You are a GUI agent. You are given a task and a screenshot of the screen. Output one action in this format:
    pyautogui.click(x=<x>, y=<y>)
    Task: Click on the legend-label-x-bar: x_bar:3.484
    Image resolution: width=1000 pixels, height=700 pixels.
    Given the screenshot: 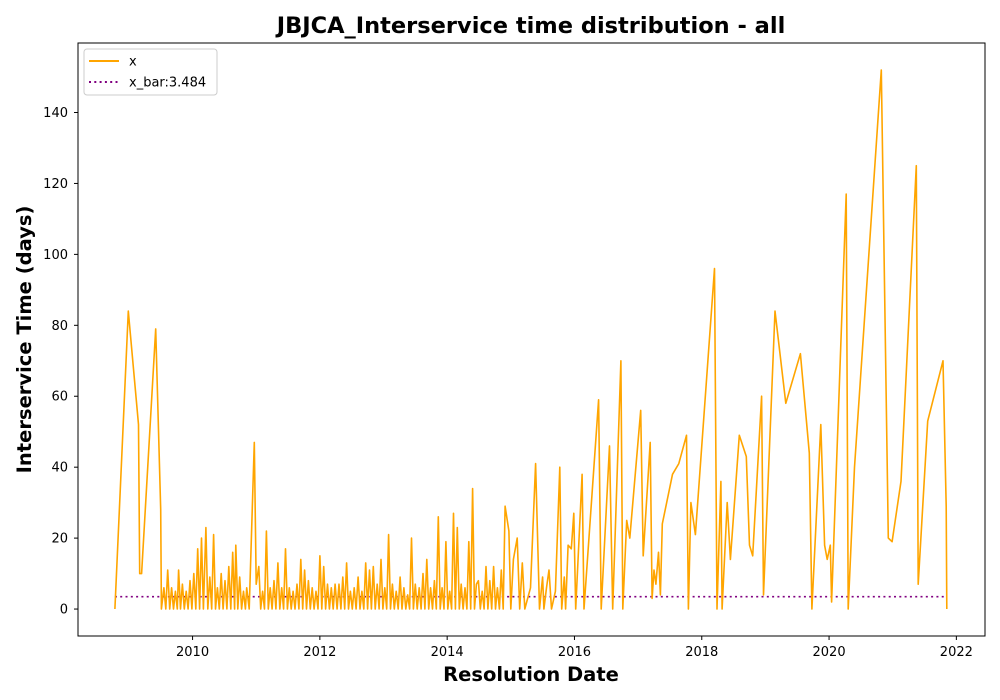 What is the action you would take?
    pyautogui.click(x=167, y=83)
    